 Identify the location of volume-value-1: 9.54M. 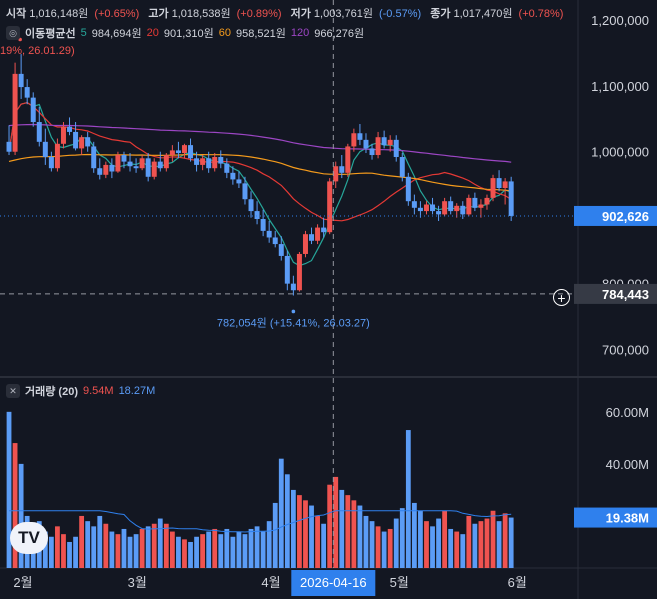
(98, 391).